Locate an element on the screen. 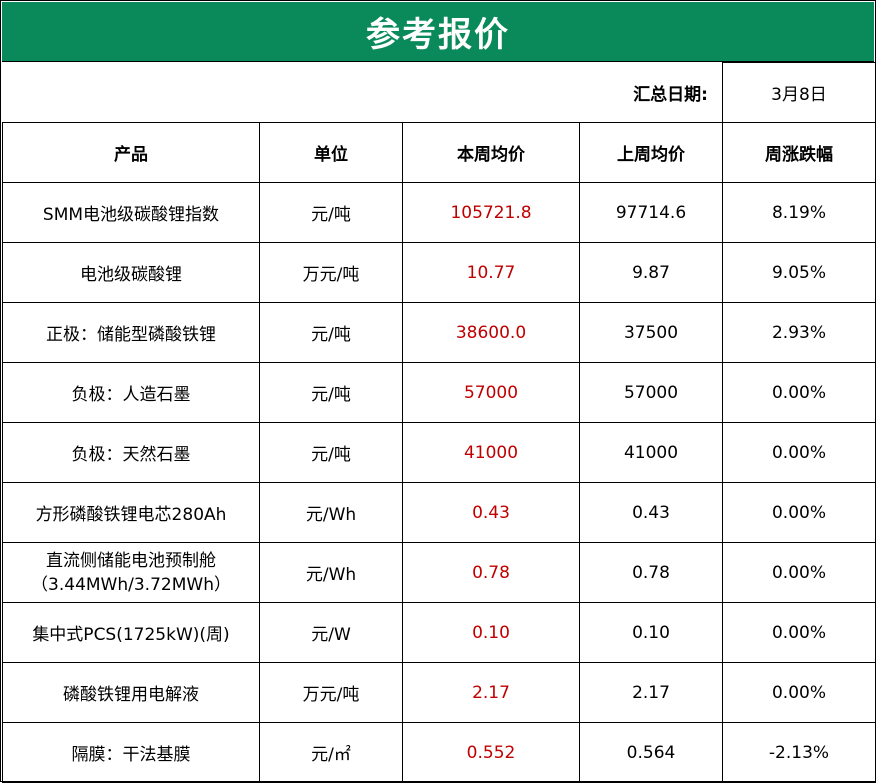 This screenshot has width=876, height=783. cell-change: -2.13% is located at coordinates (799, 752).